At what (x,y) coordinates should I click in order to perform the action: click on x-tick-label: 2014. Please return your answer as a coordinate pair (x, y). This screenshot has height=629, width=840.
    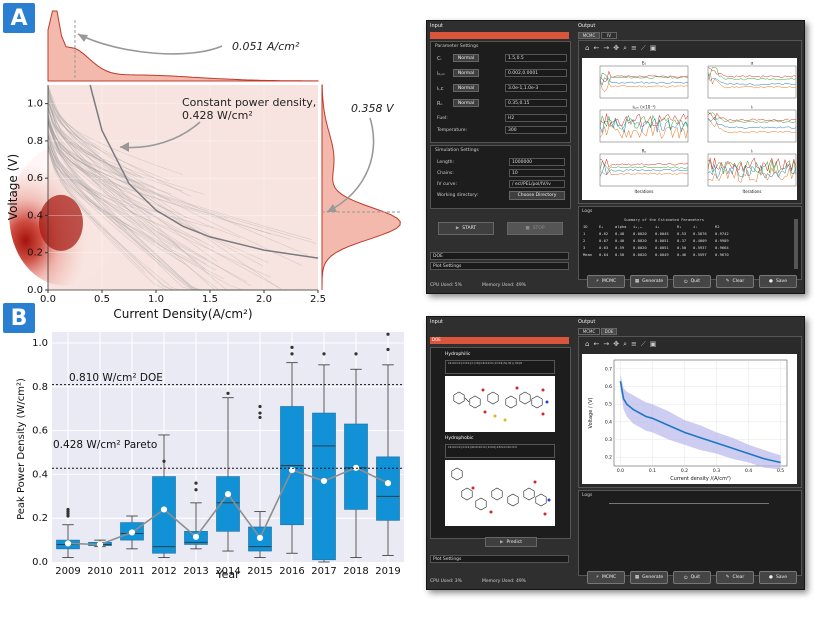
    Looking at the image, I should click on (227, 571).